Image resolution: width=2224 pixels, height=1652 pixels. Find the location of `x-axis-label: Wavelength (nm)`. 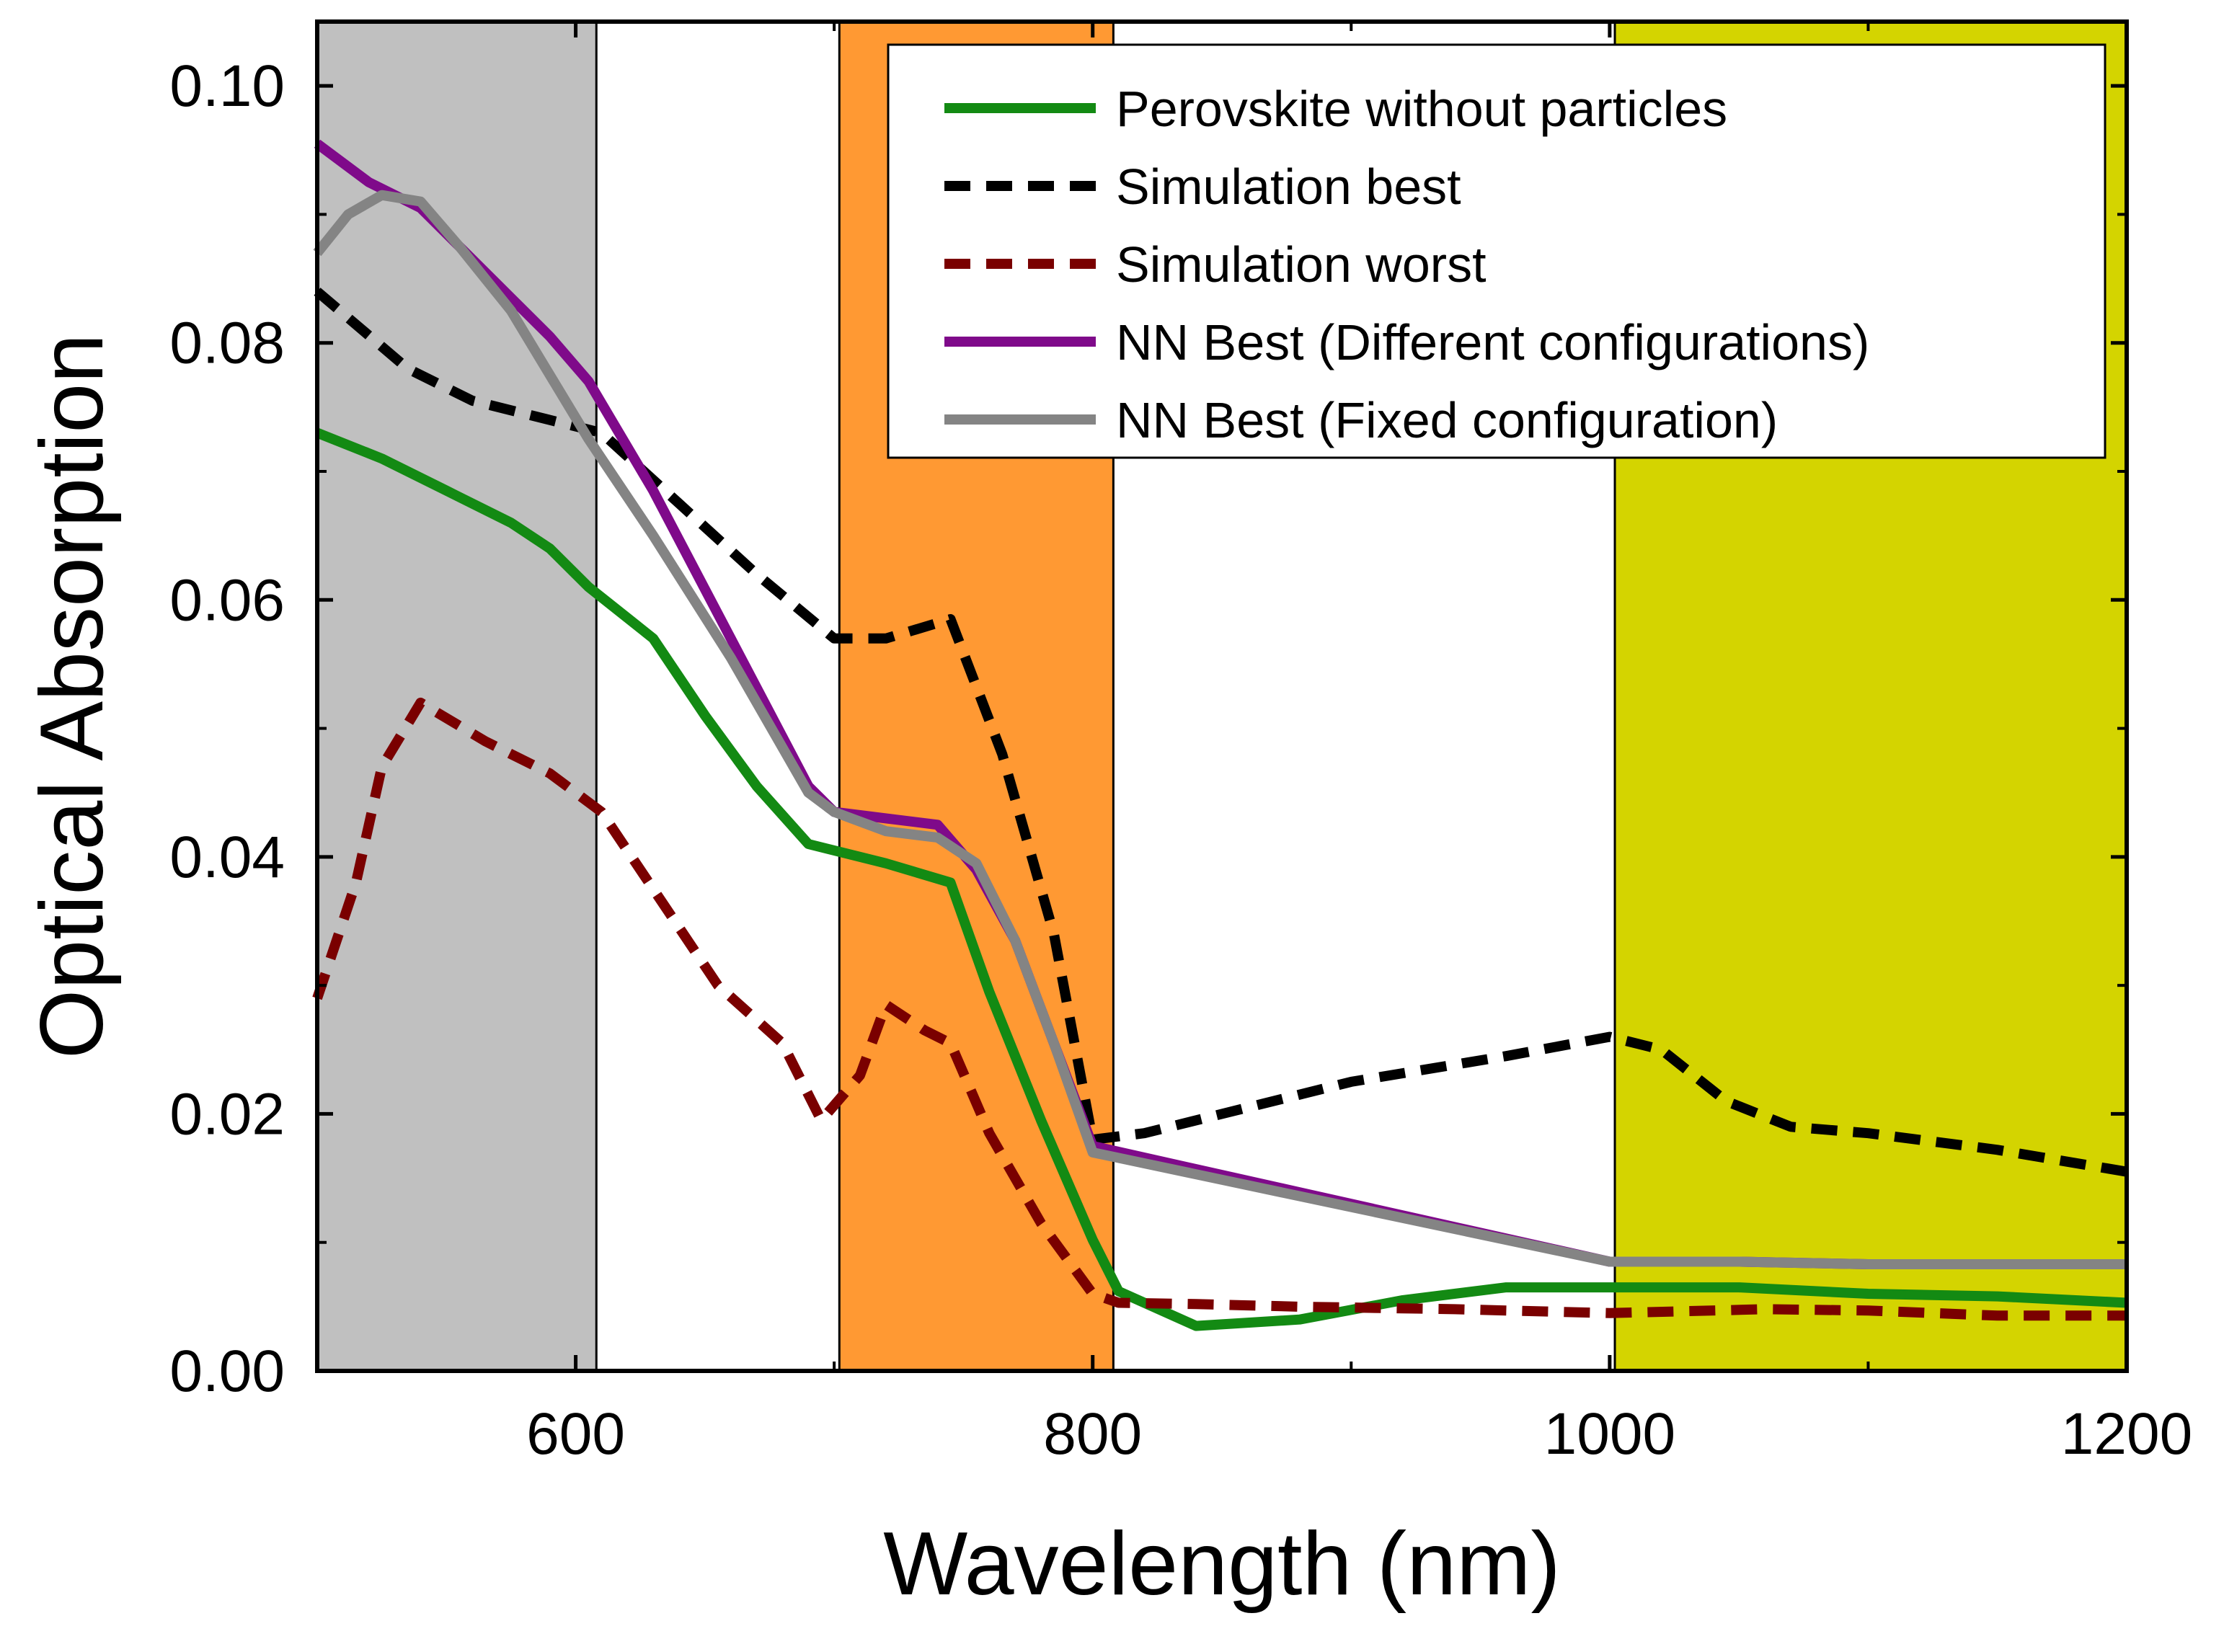

x-axis-label: Wavelength (nm) is located at coordinates (1222, 1564).